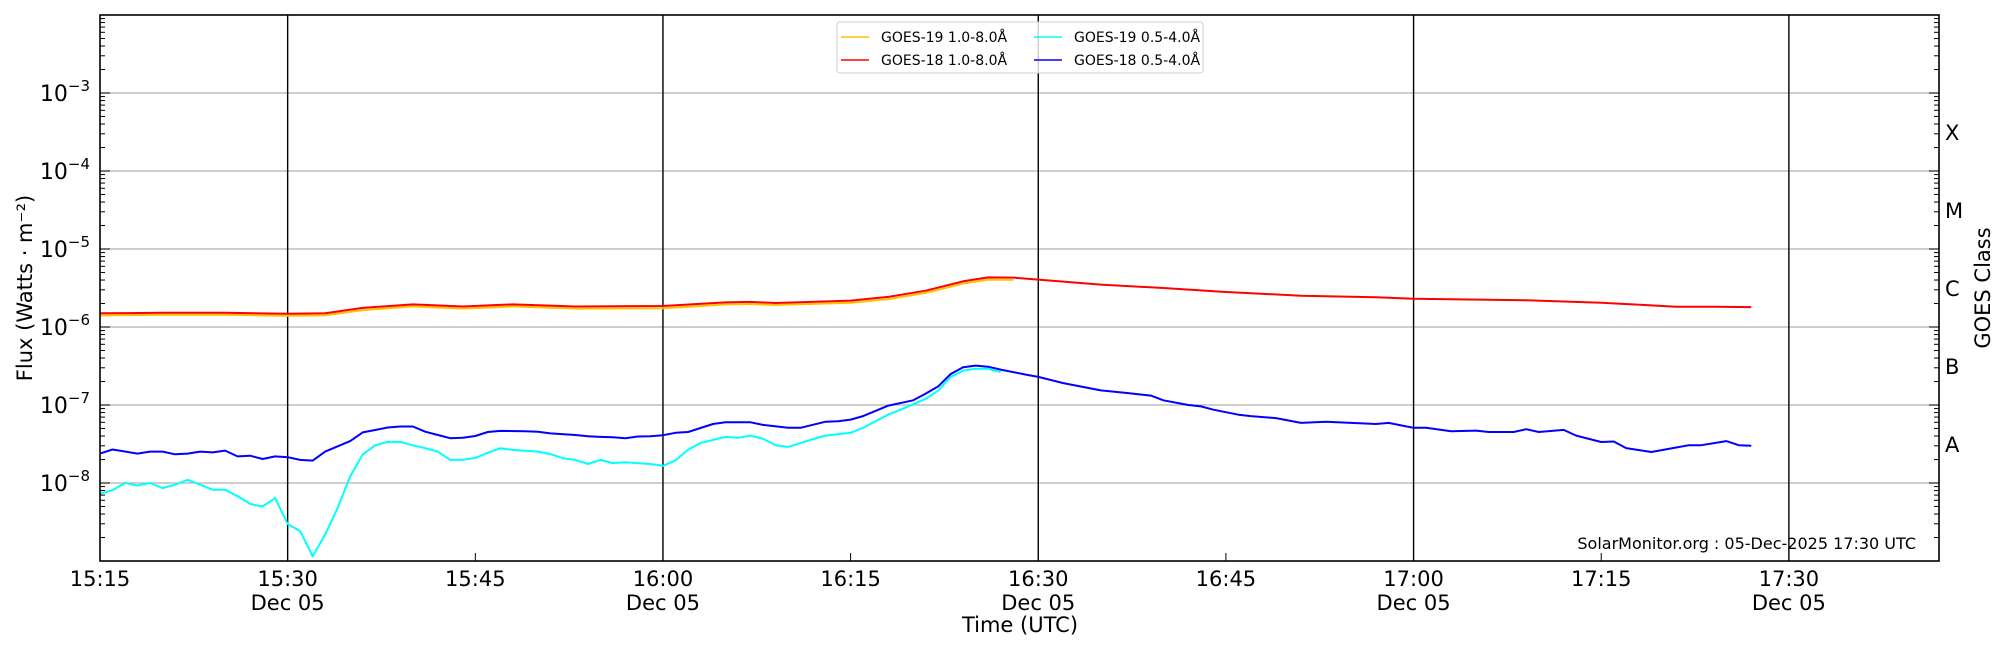 The image size is (2000, 650). What do you see at coordinates (1954, 211) in the screenshot?
I see `goes-class-label: M` at bounding box center [1954, 211].